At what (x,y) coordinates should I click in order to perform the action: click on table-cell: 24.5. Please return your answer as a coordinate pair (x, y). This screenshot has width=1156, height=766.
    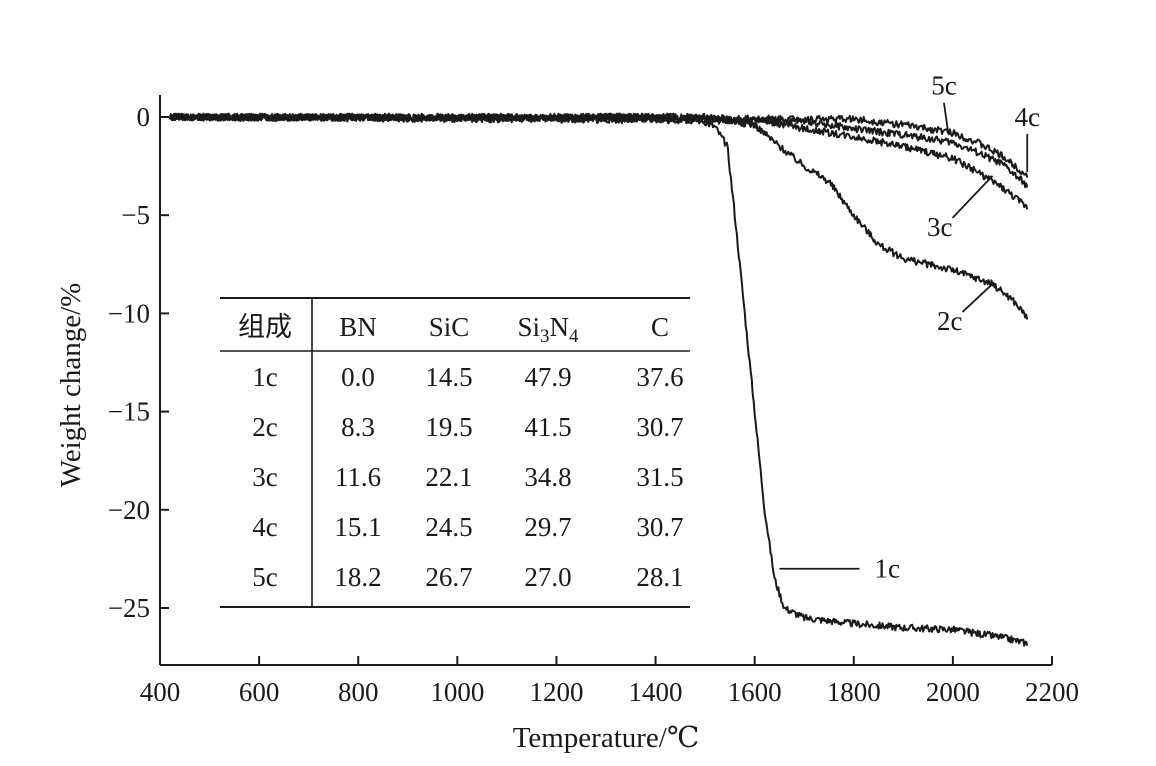
    Looking at the image, I should click on (448, 527).